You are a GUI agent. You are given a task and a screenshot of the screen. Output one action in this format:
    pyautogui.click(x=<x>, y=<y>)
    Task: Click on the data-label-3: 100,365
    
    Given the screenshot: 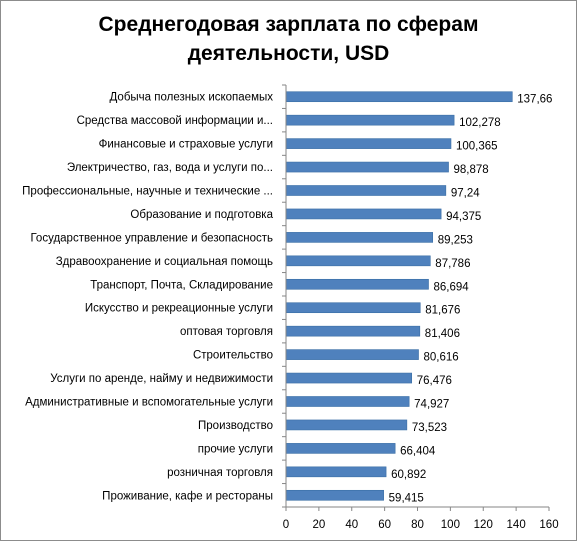 What is the action you would take?
    pyautogui.click(x=477, y=147)
    